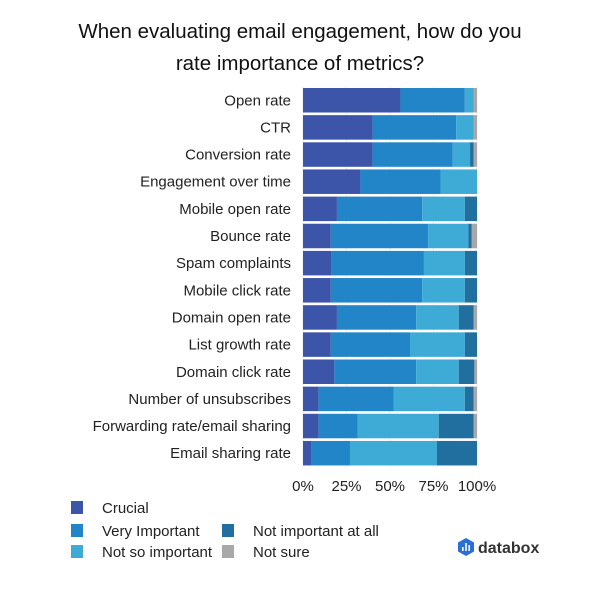 This screenshot has height=600, width=600. I want to click on legend-label: Very Important, so click(151, 531).